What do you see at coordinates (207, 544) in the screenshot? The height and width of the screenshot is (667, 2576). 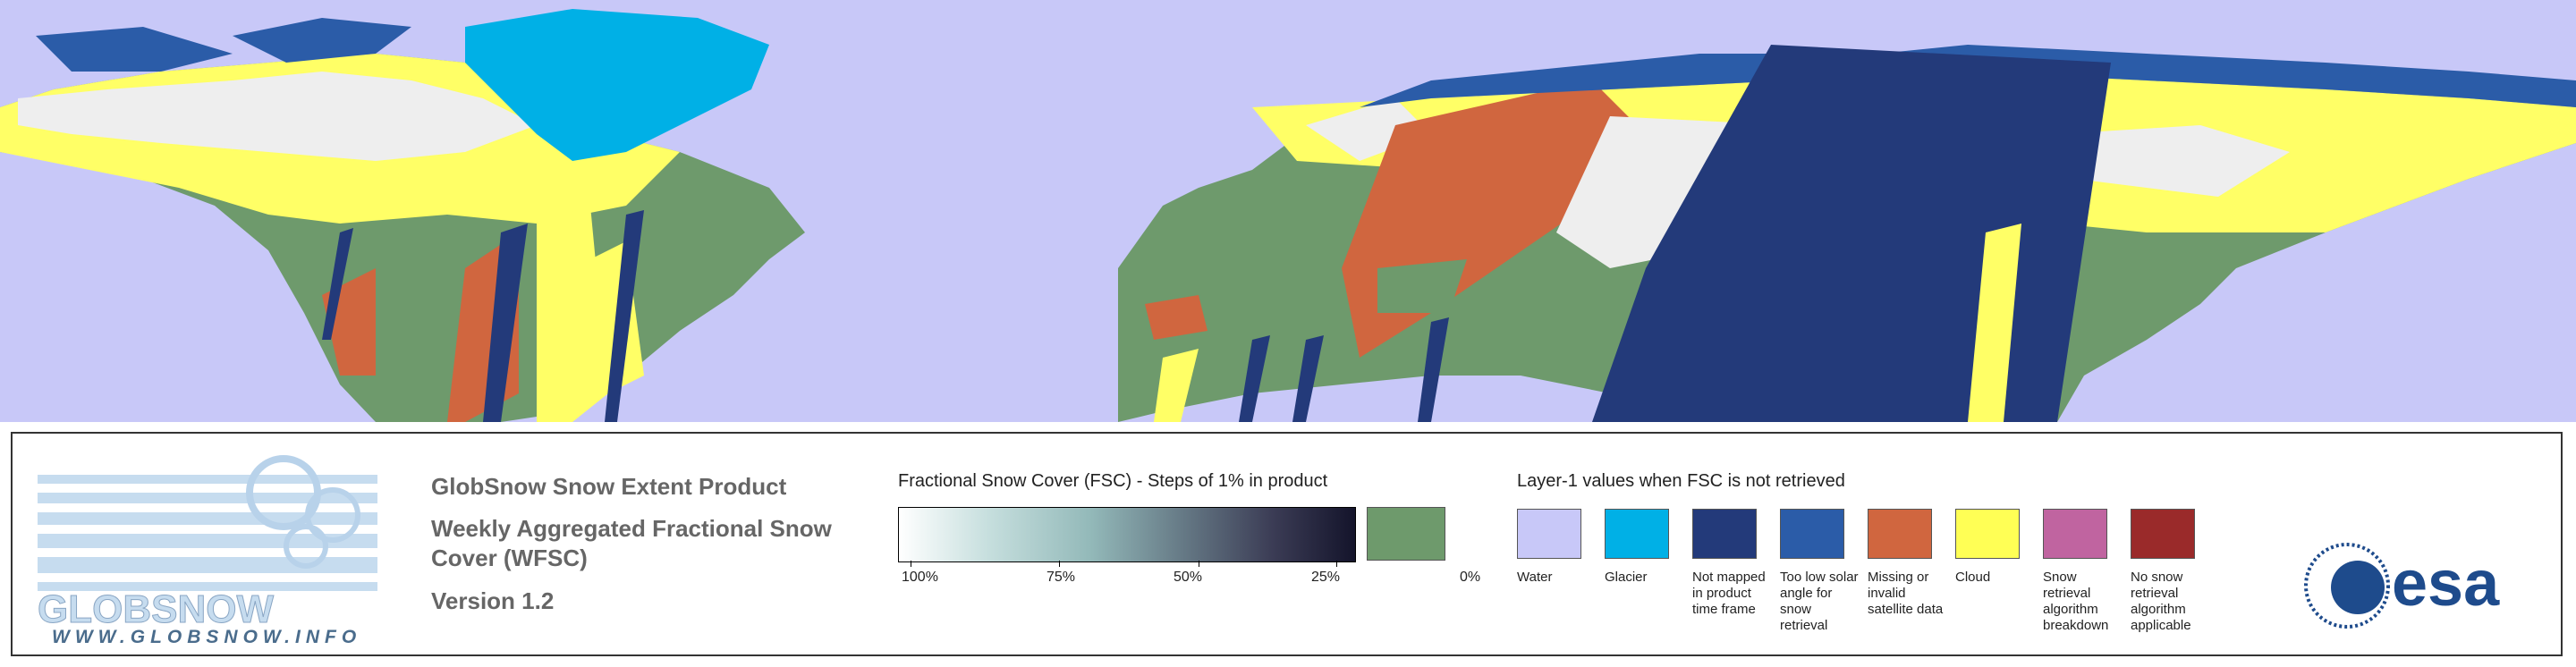 I see `snowflake-logo-icon: GLOBSNOW` at bounding box center [207, 544].